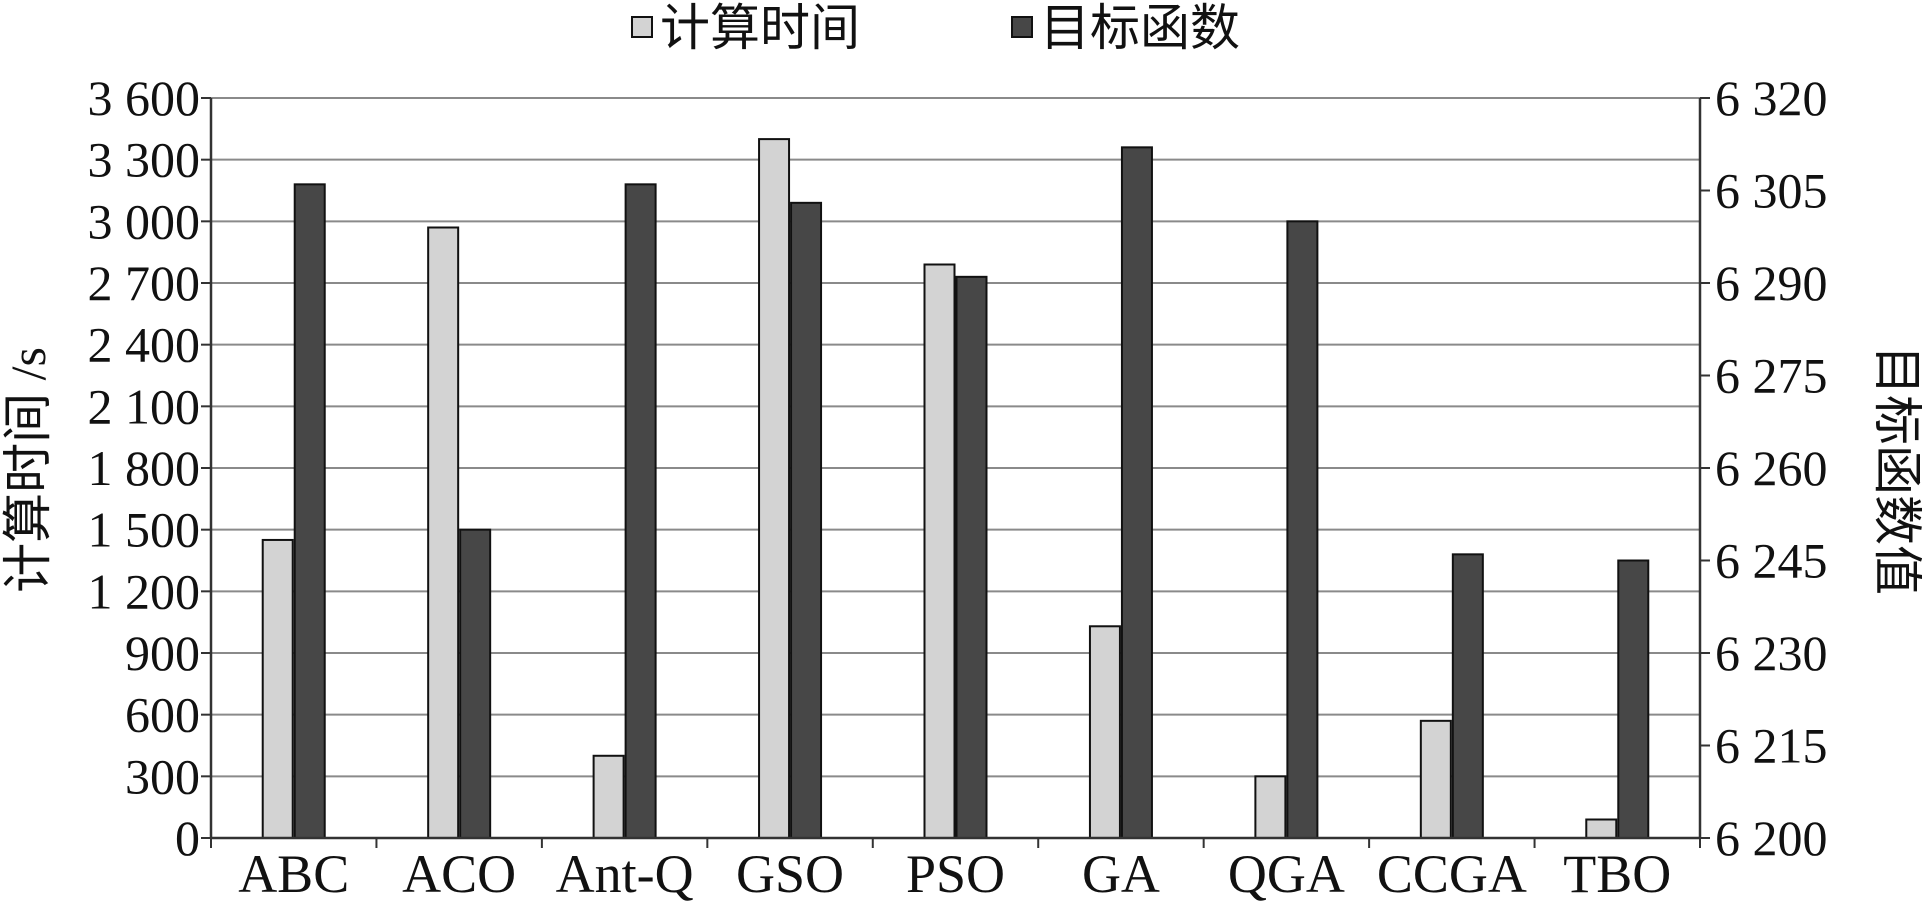  Describe the element at coordinates (760, 28) in the screenshot. I see `legend-label: 计算时间` at that location.